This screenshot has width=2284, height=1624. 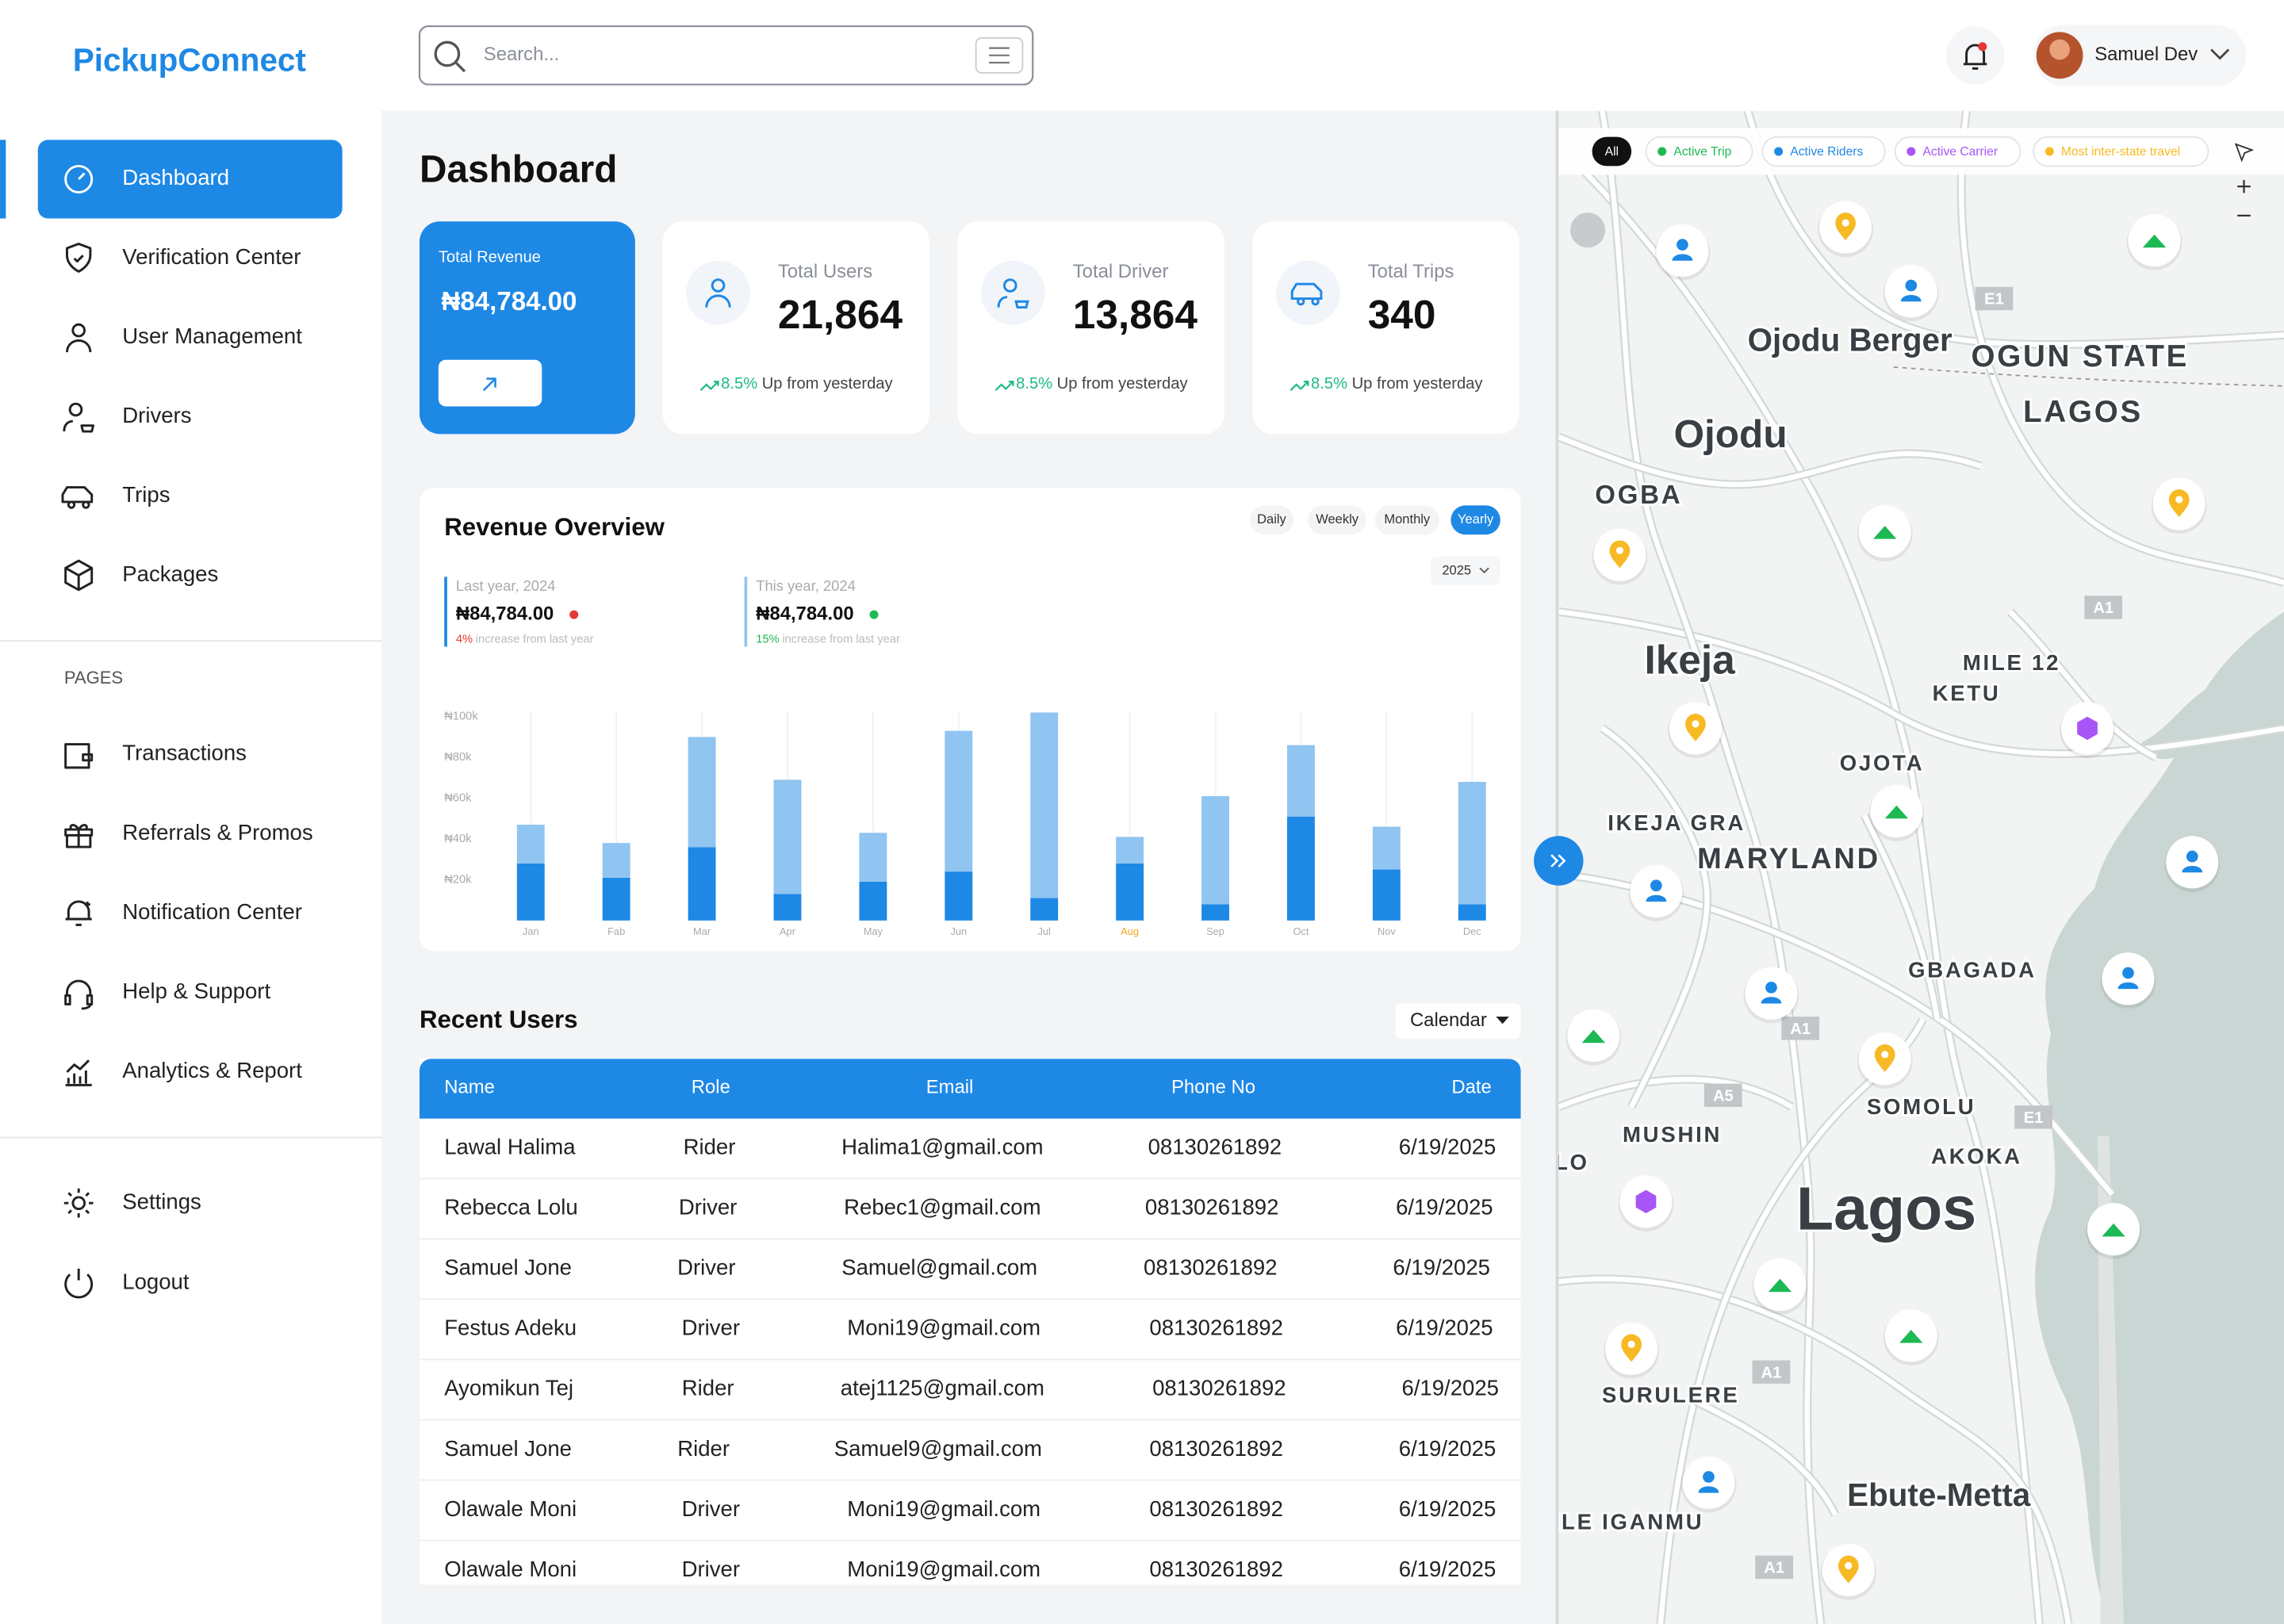 What do you see at coordinates (1967, 692) in the screenshot?
I see `place-label: KETU` at bounding box center [1967, 692].